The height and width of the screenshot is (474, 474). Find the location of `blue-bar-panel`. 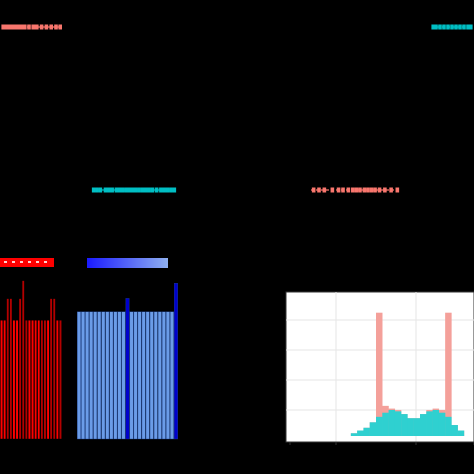

blue-bar-panel is located at coordinates (127, 349).